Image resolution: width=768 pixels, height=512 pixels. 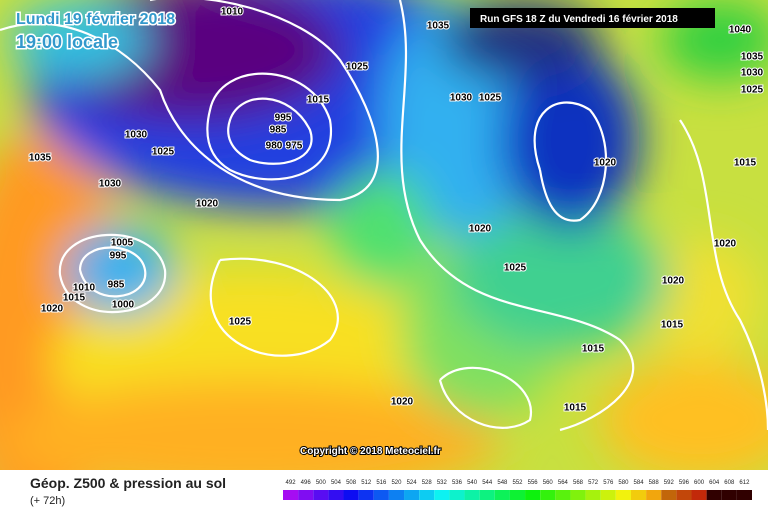 I want to click on isobar-label: 980, so click(x=274, y=146).